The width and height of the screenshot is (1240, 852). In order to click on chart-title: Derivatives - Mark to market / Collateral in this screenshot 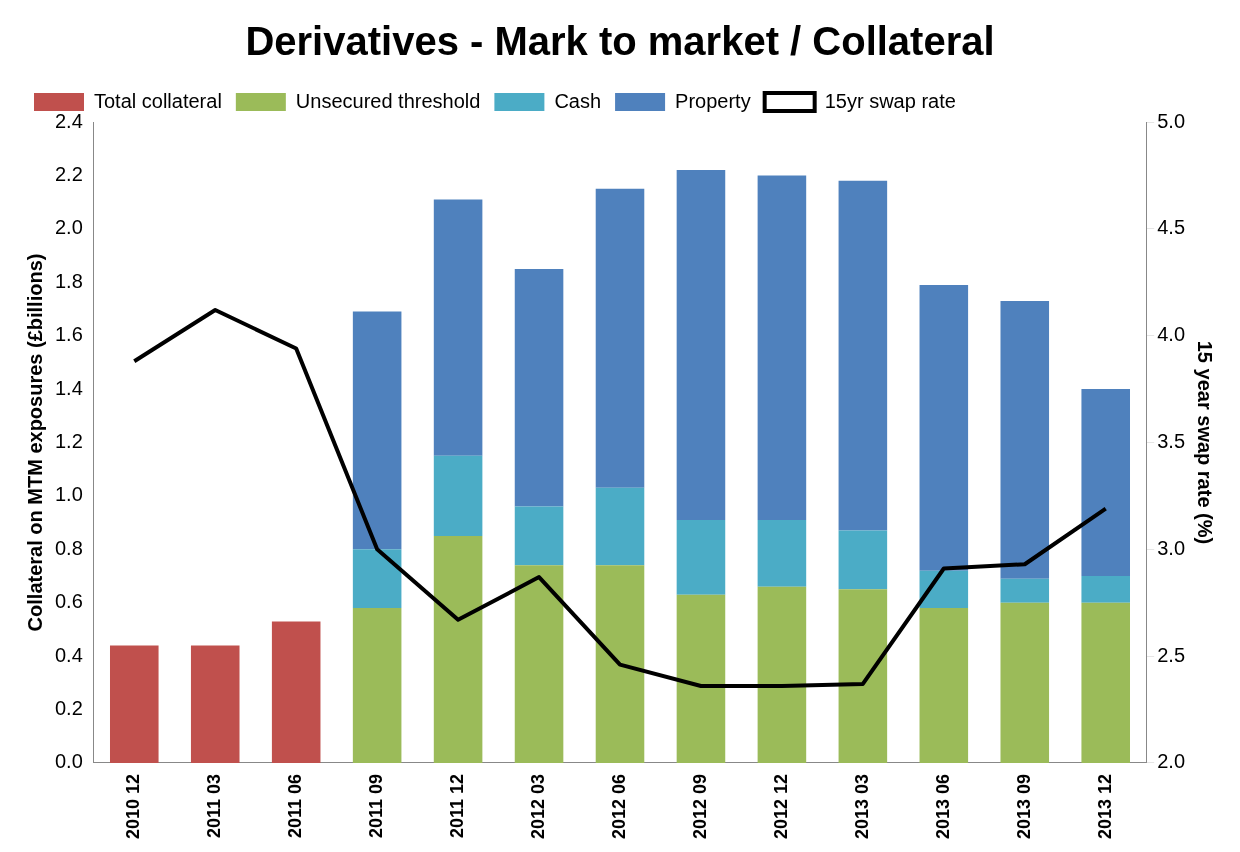, I will do `click(620, 41)`.